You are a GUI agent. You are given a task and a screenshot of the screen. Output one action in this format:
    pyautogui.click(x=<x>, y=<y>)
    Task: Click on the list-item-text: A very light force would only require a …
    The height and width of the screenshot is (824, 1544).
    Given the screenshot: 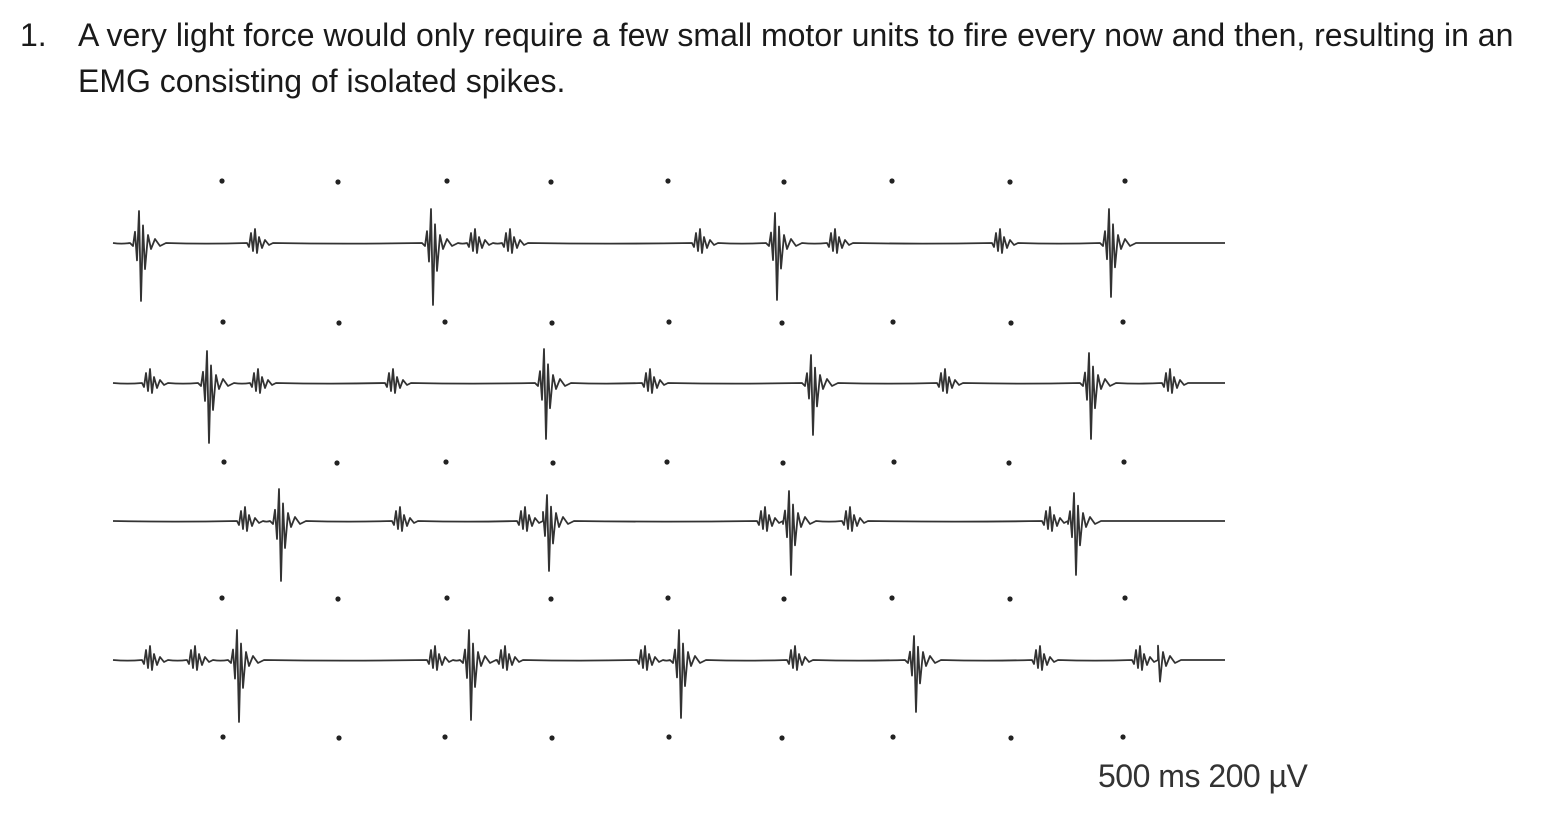 What is the action you would take?
    pyautogui.click(x=796, y=58)
    